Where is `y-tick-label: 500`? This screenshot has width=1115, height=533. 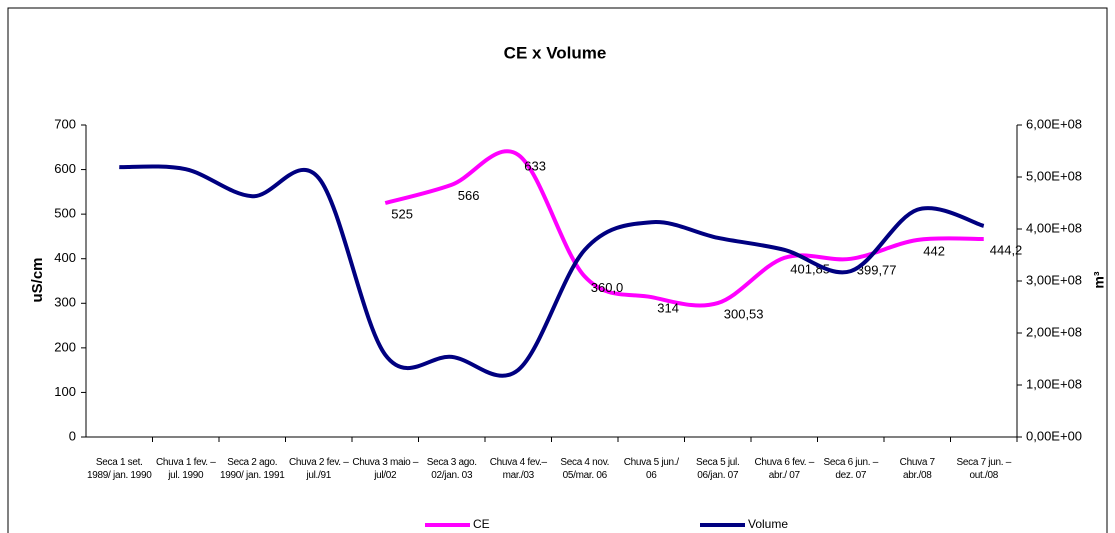
y-tick-label: 500 is located at coordinates (65, 213).